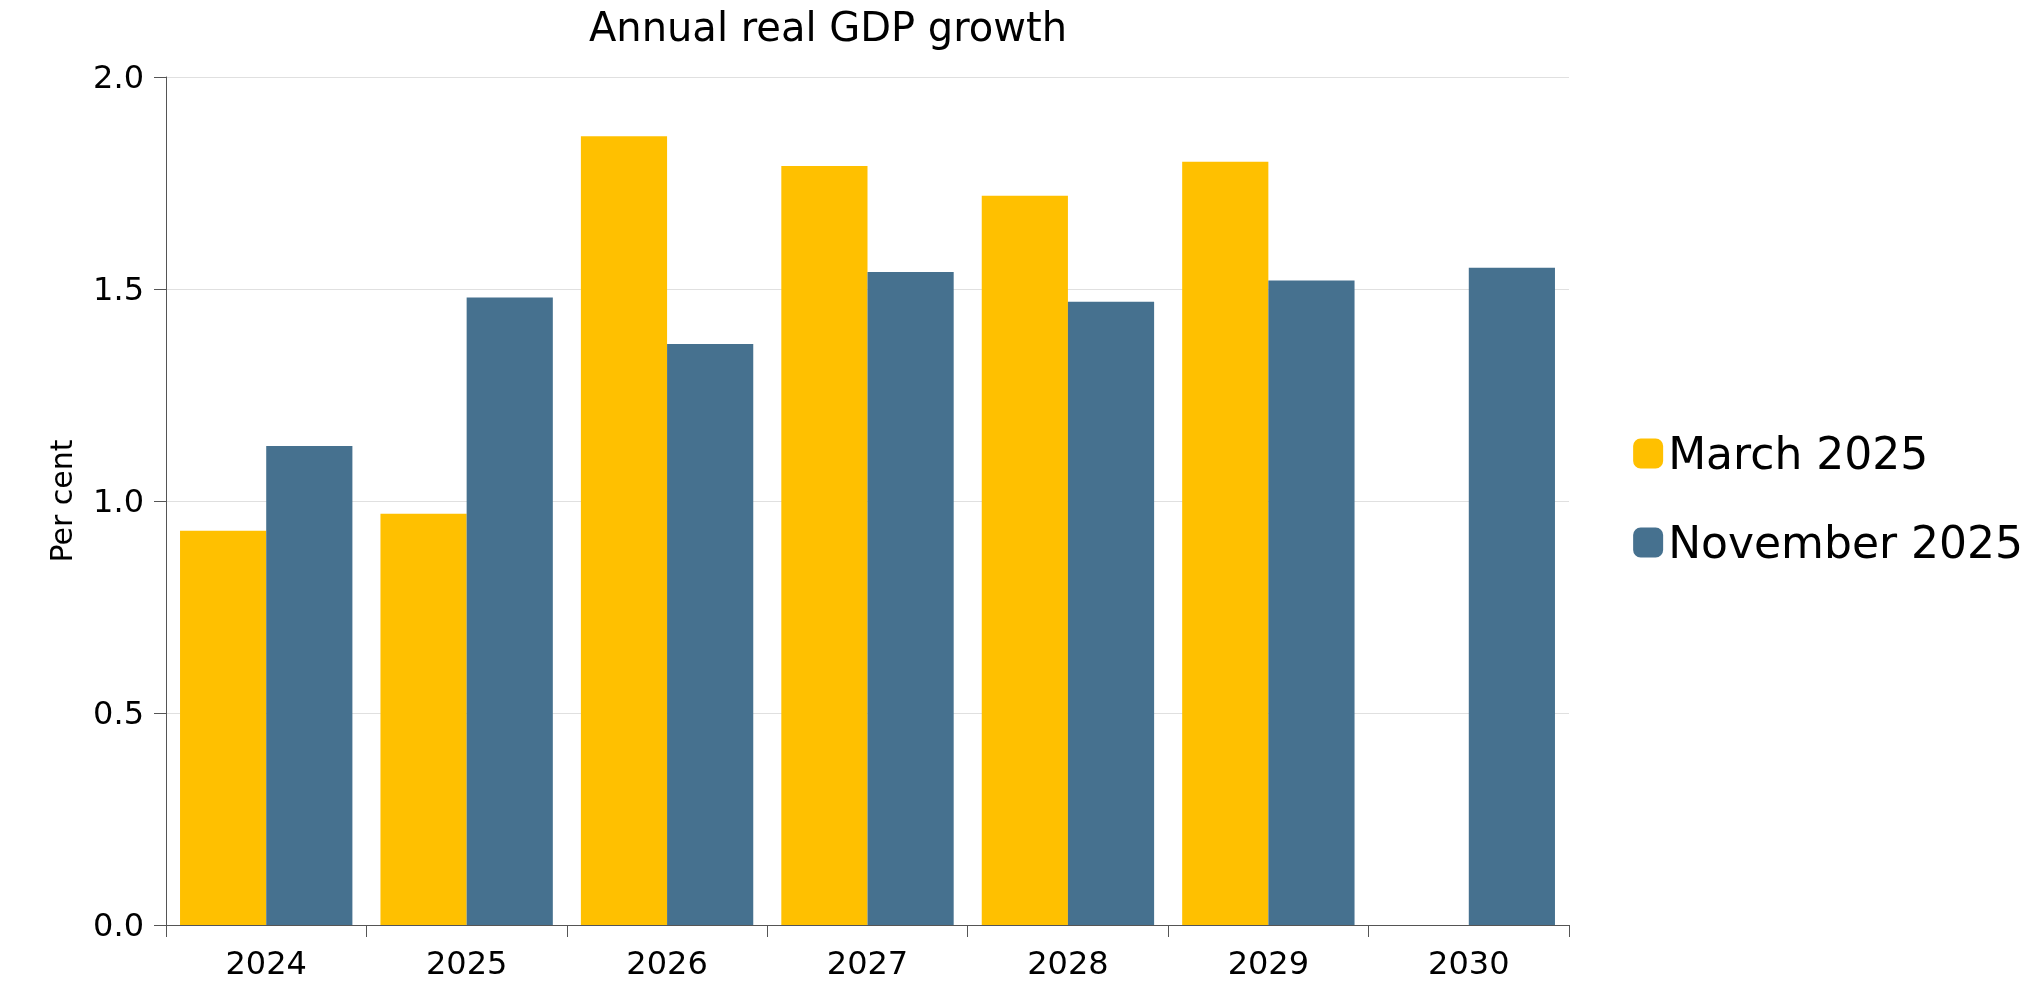 This screenshot has width=2038, height=996. I want to click on x-tick-label: 2026, so click(667, 963).